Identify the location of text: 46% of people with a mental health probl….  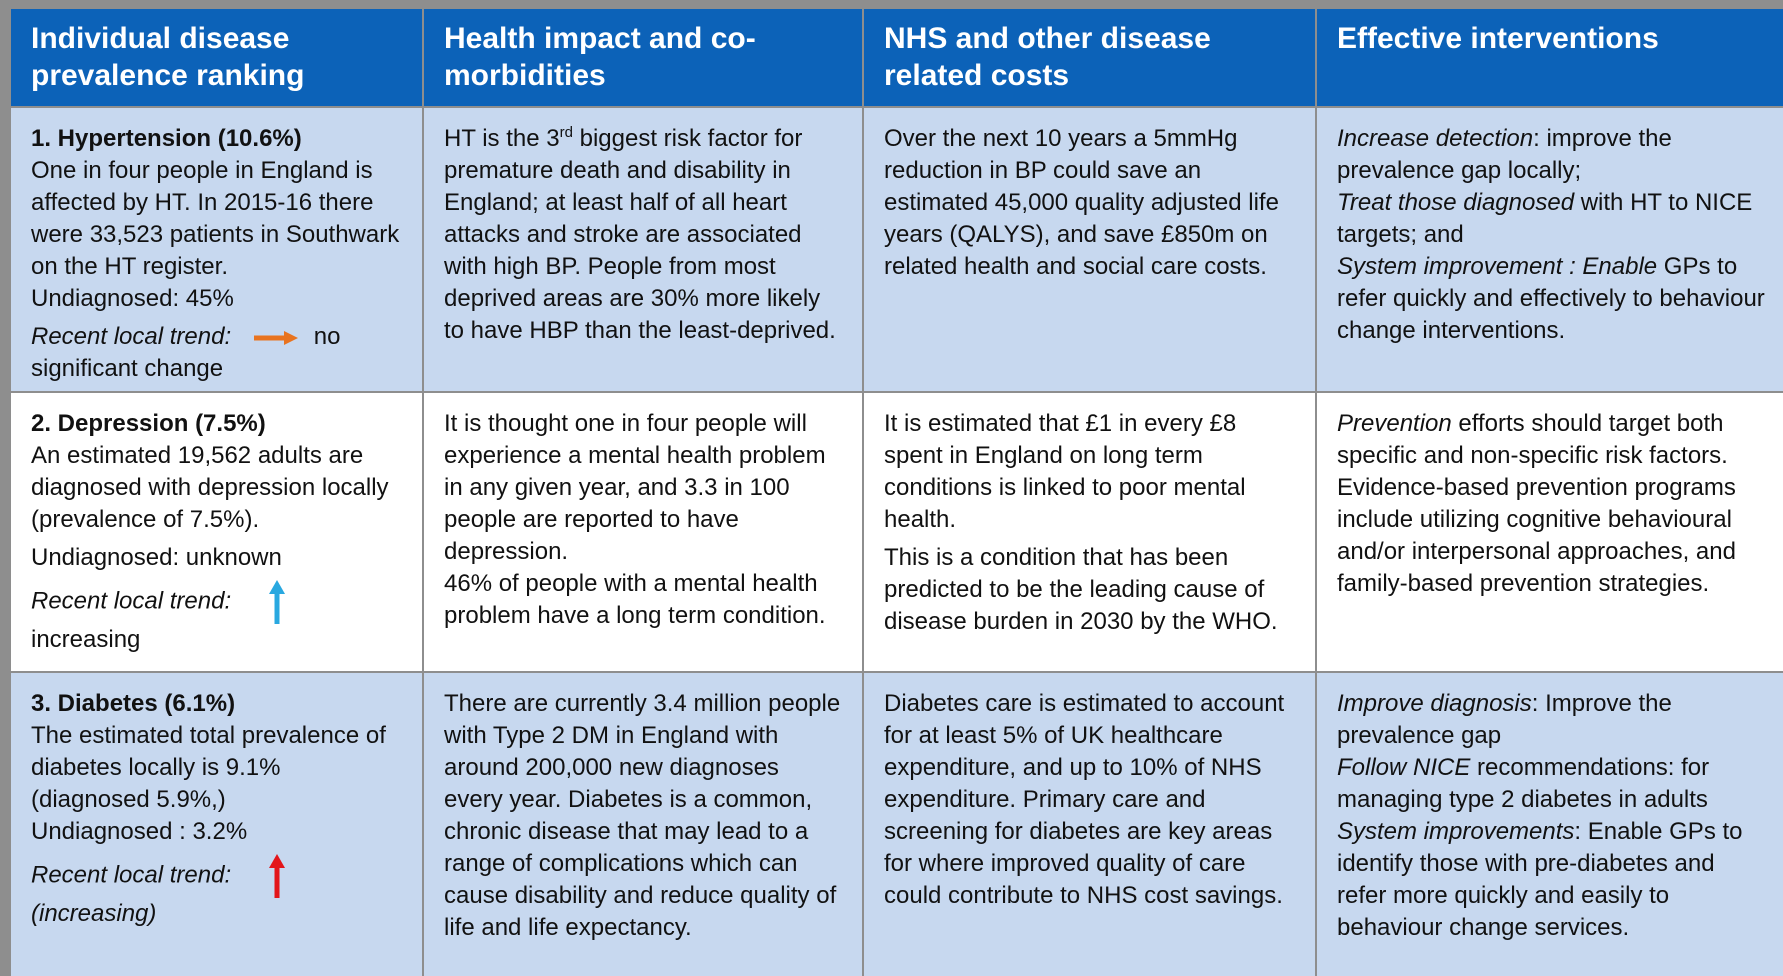
(635, 599).